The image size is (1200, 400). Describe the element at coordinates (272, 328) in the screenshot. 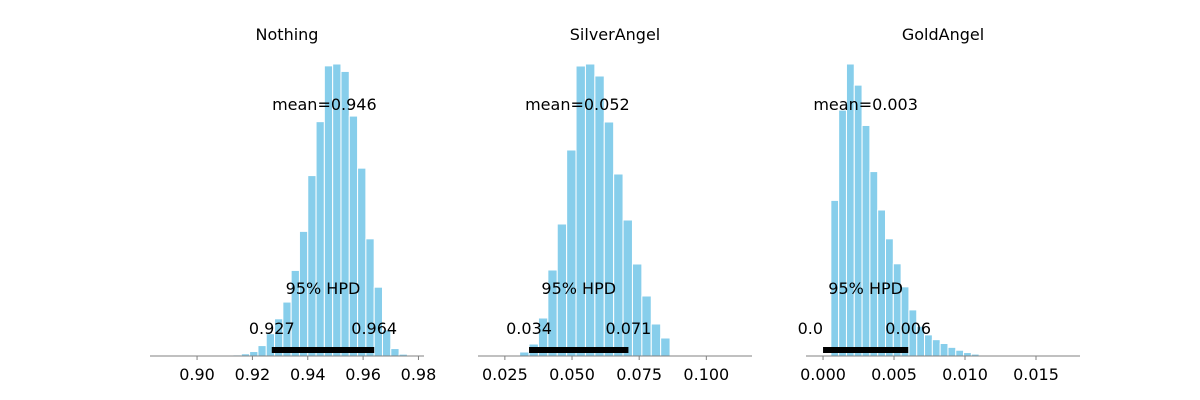

I see `hpd-lower-label: 0.927` at that location.